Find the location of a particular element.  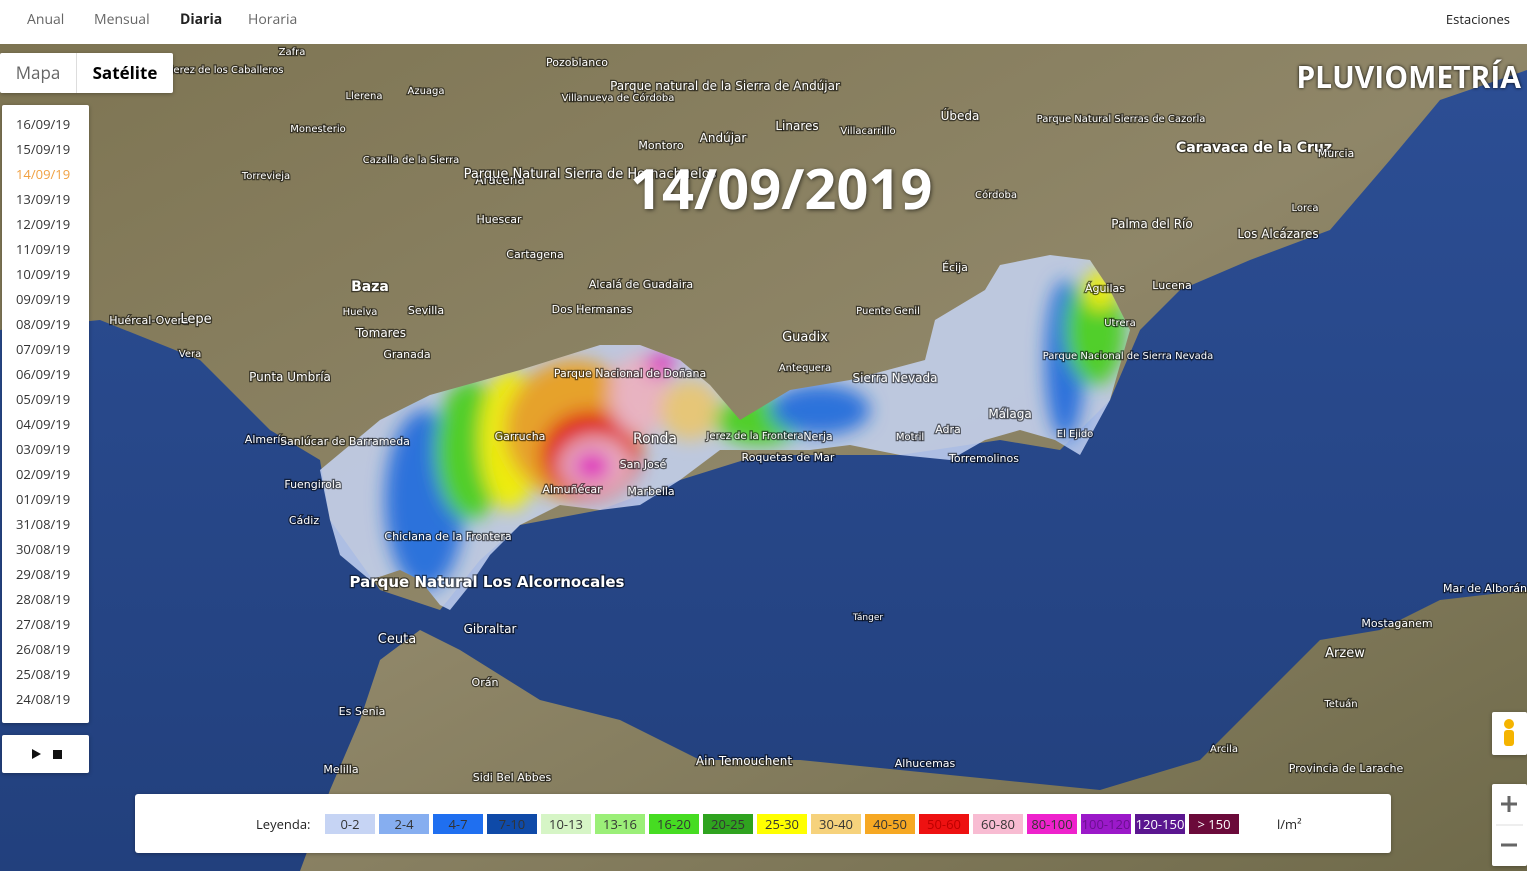

map-label: Motril is located at coordinates (910, 437).